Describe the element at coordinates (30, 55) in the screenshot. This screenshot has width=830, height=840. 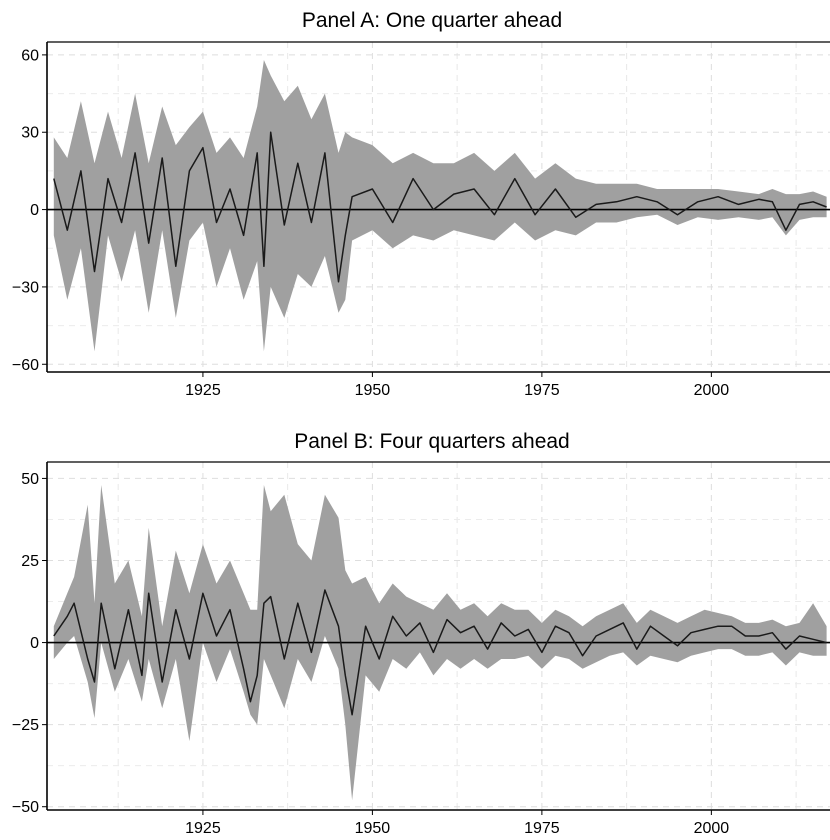
I see `panel-a-y-tick-label: 60` at that location.